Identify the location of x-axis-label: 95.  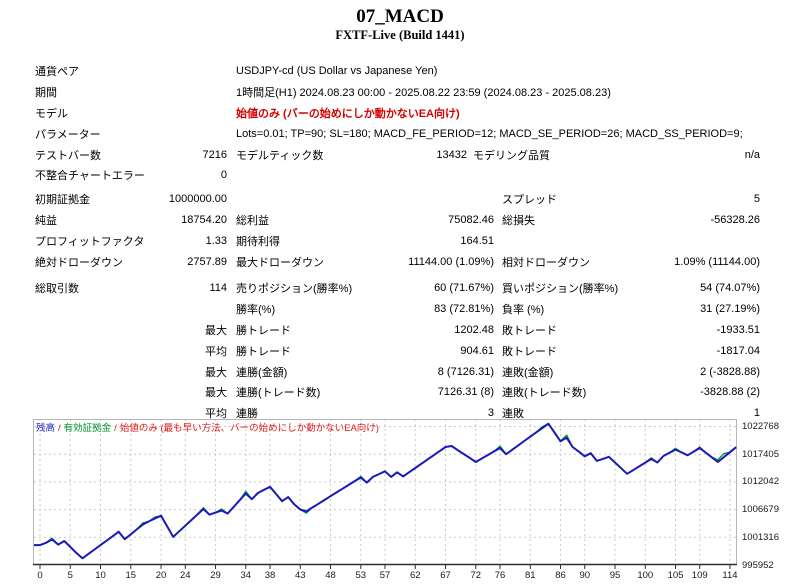
(615, 575).